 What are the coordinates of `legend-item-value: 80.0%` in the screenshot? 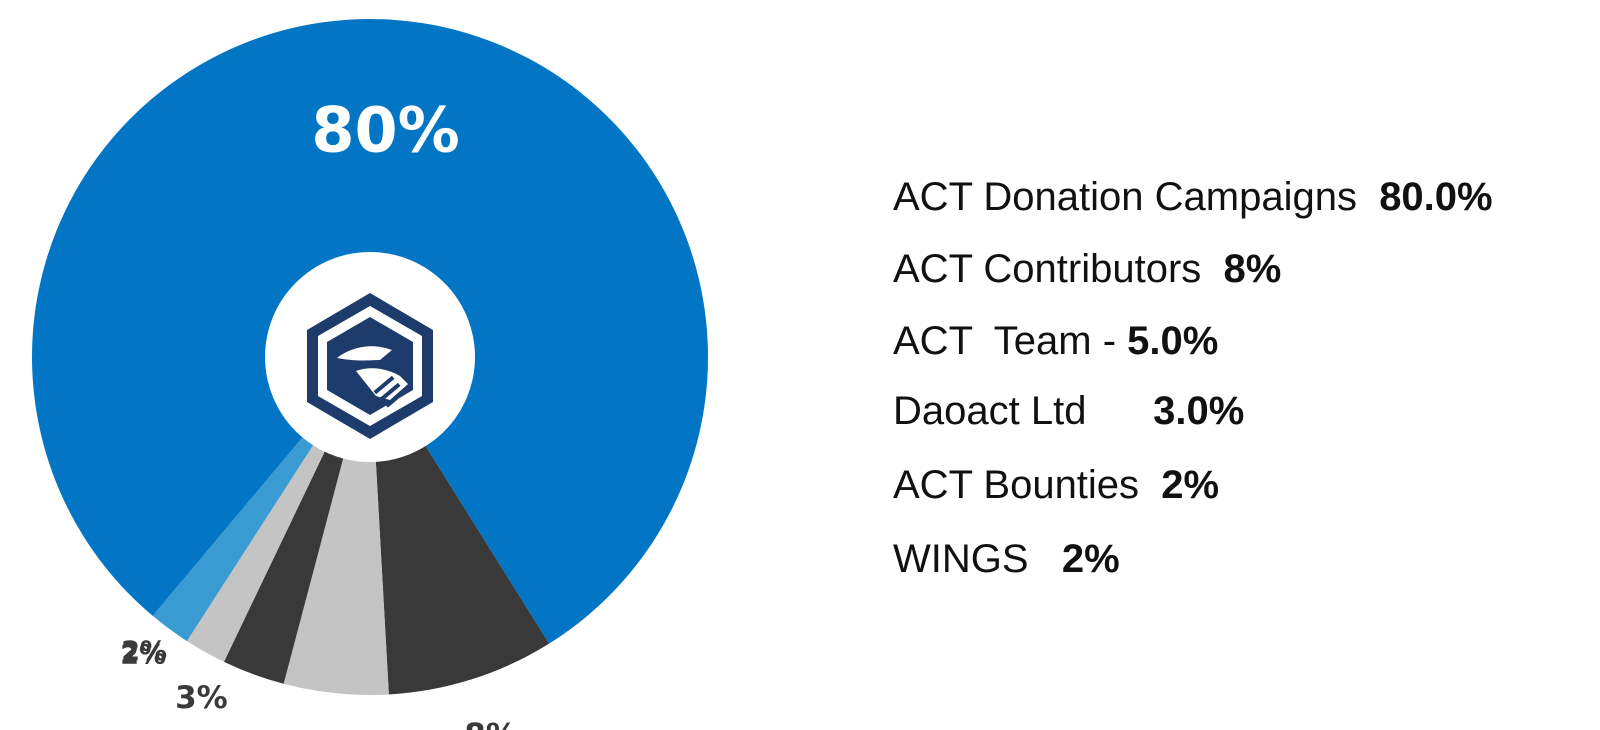 It's located at (1436, 197).